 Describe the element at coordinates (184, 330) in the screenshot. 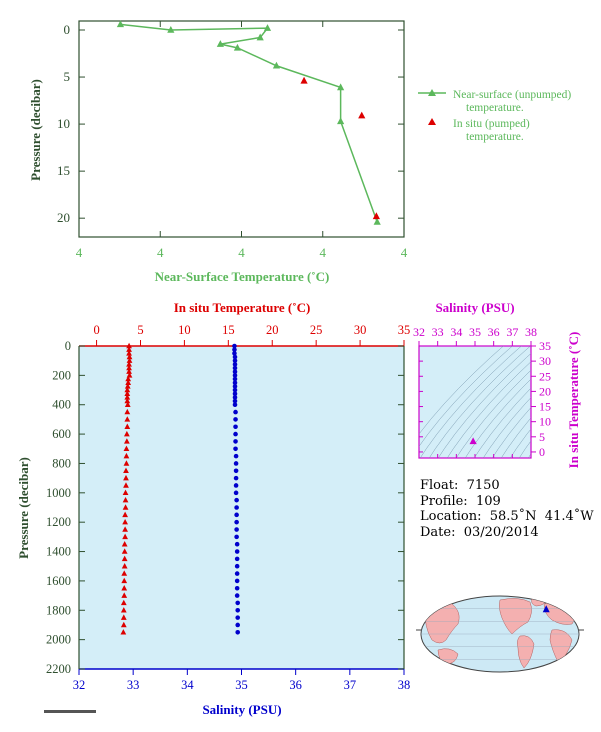

I see `temperature-tick-label: 10` at that location.